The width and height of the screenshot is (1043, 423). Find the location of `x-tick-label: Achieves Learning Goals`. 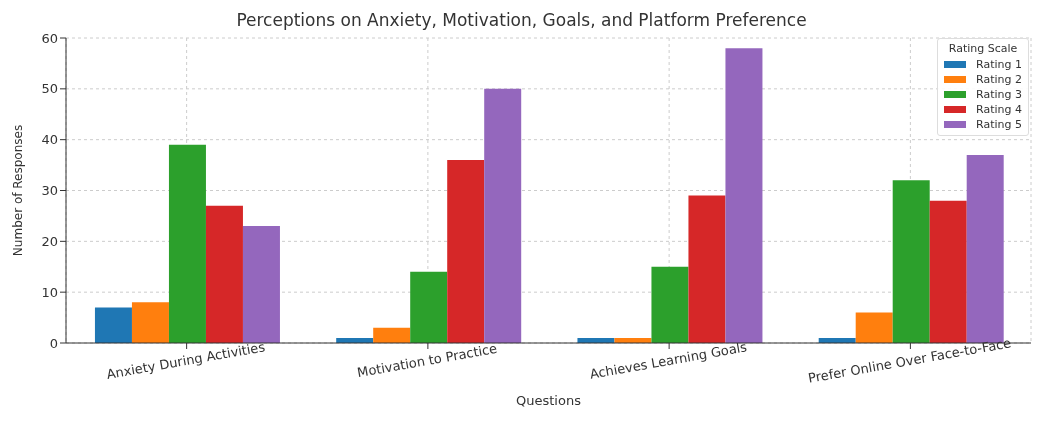

x-tick-label: Achieves Learning Goals is located at coordinates (668, 360).